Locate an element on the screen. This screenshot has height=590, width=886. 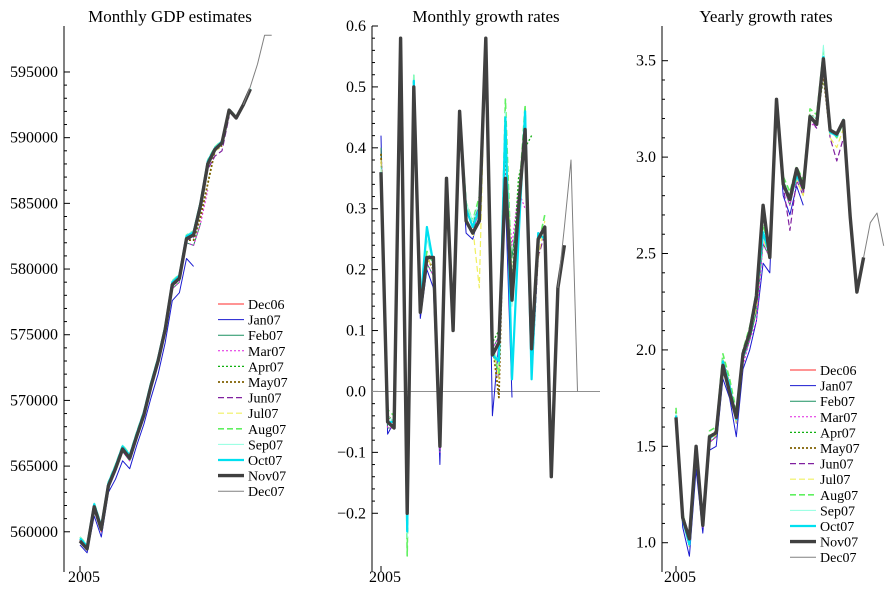
y-tick-label: 595000 is located at coordinates (34, 72).